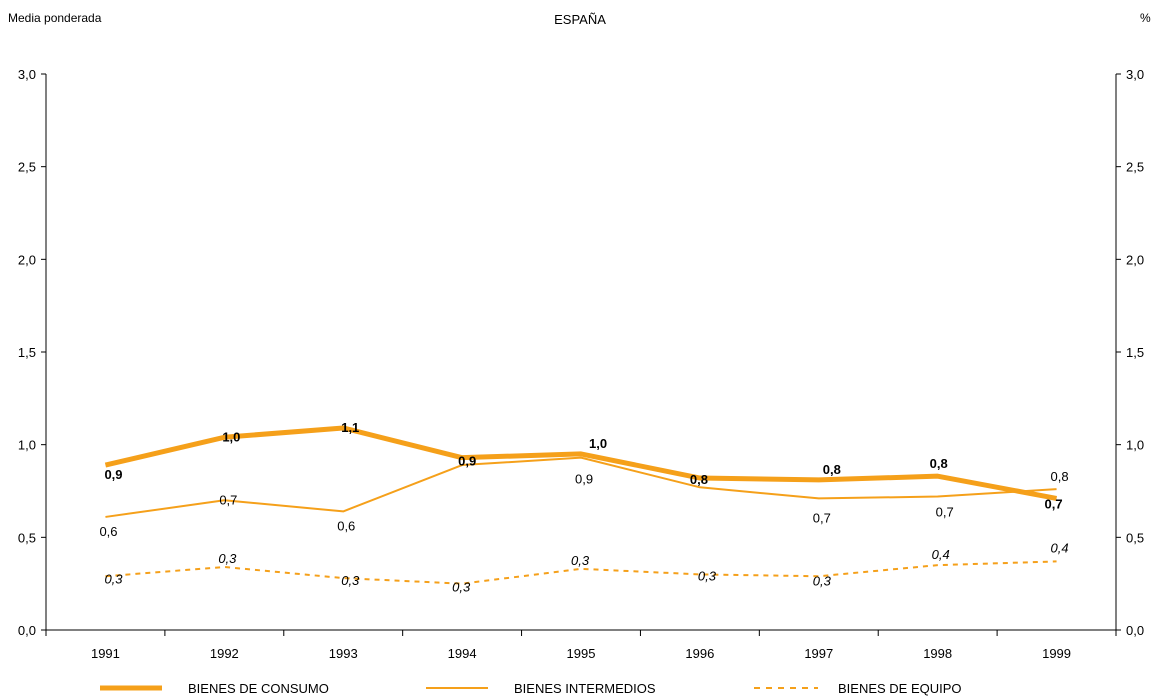 This screenshot has height=698, width=1160. I want to click on x-tick-label: 1998, so click(937, 653).